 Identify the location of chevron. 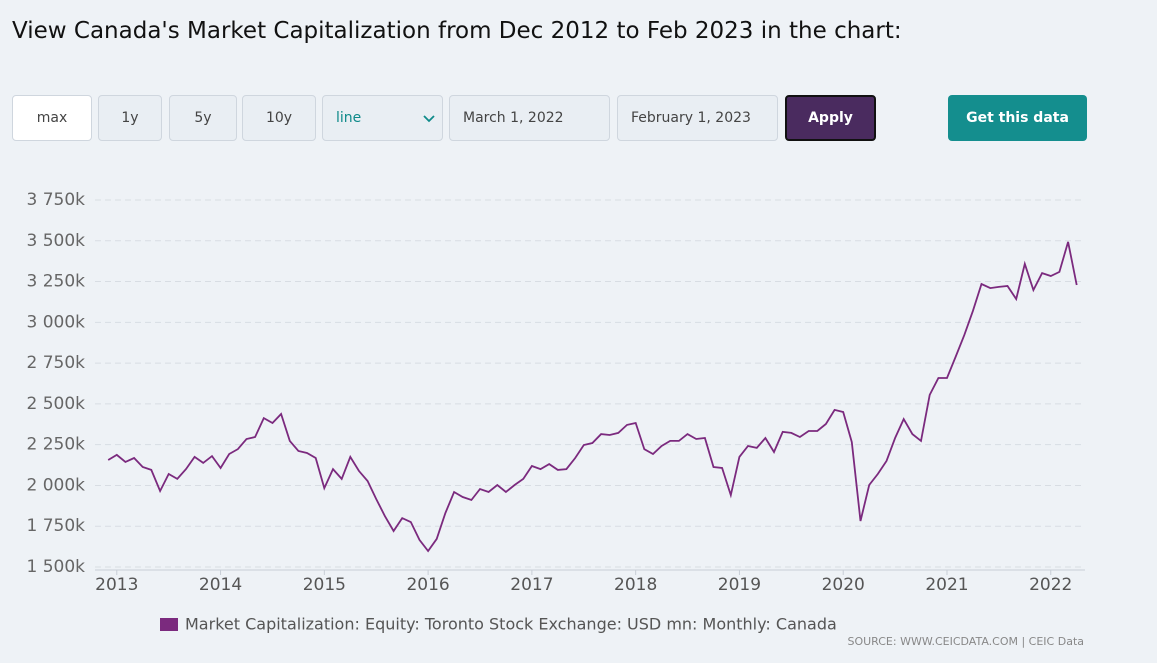
(429, 119).